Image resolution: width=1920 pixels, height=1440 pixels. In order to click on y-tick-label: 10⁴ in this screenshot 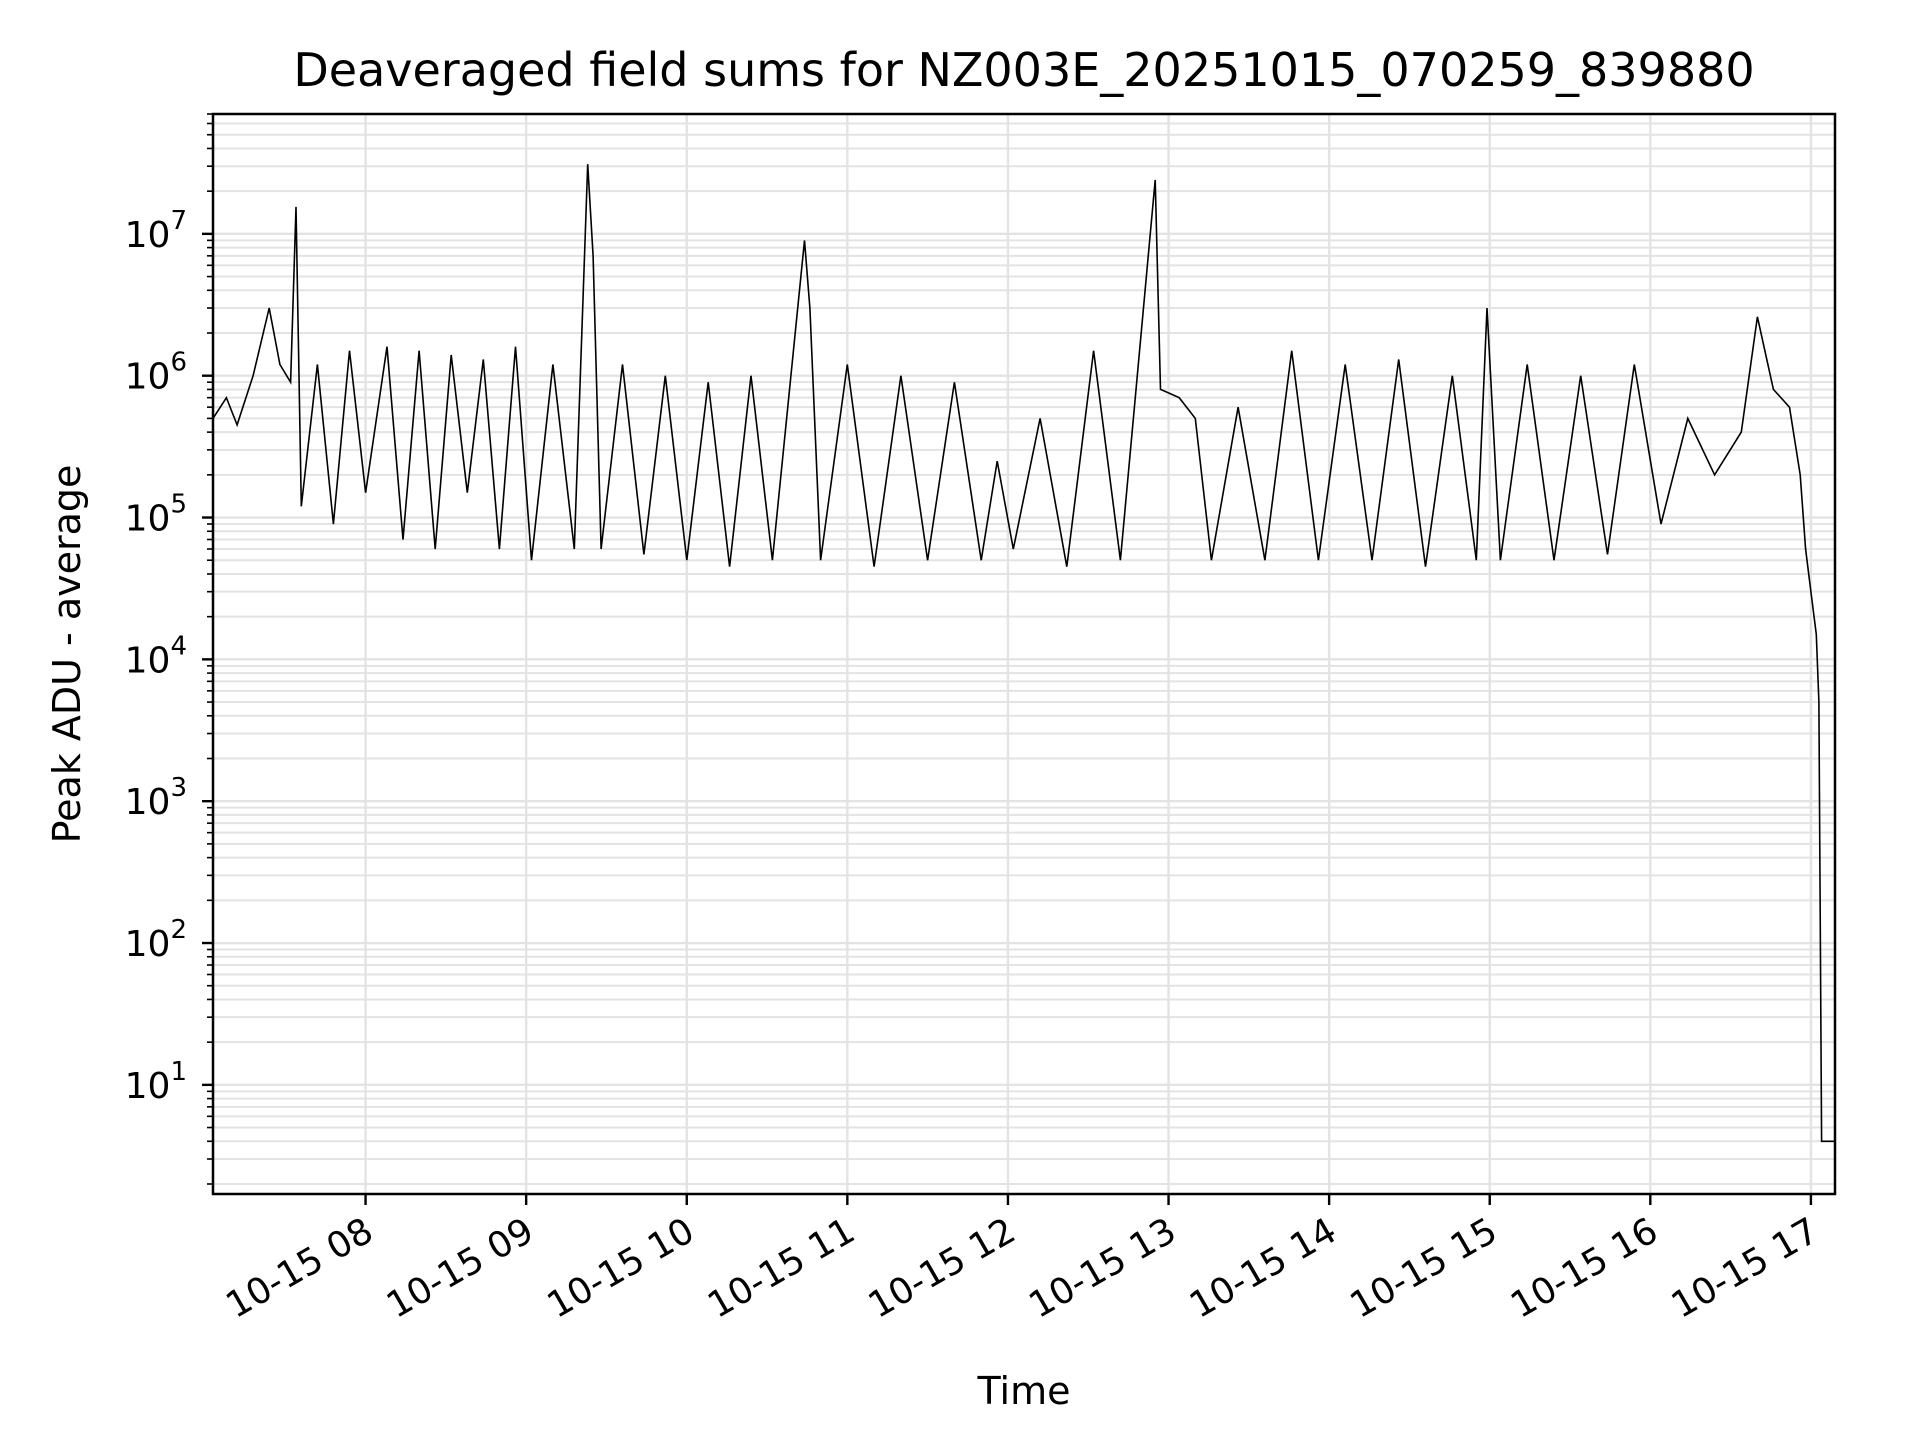, I will do `click(156, 656)`.